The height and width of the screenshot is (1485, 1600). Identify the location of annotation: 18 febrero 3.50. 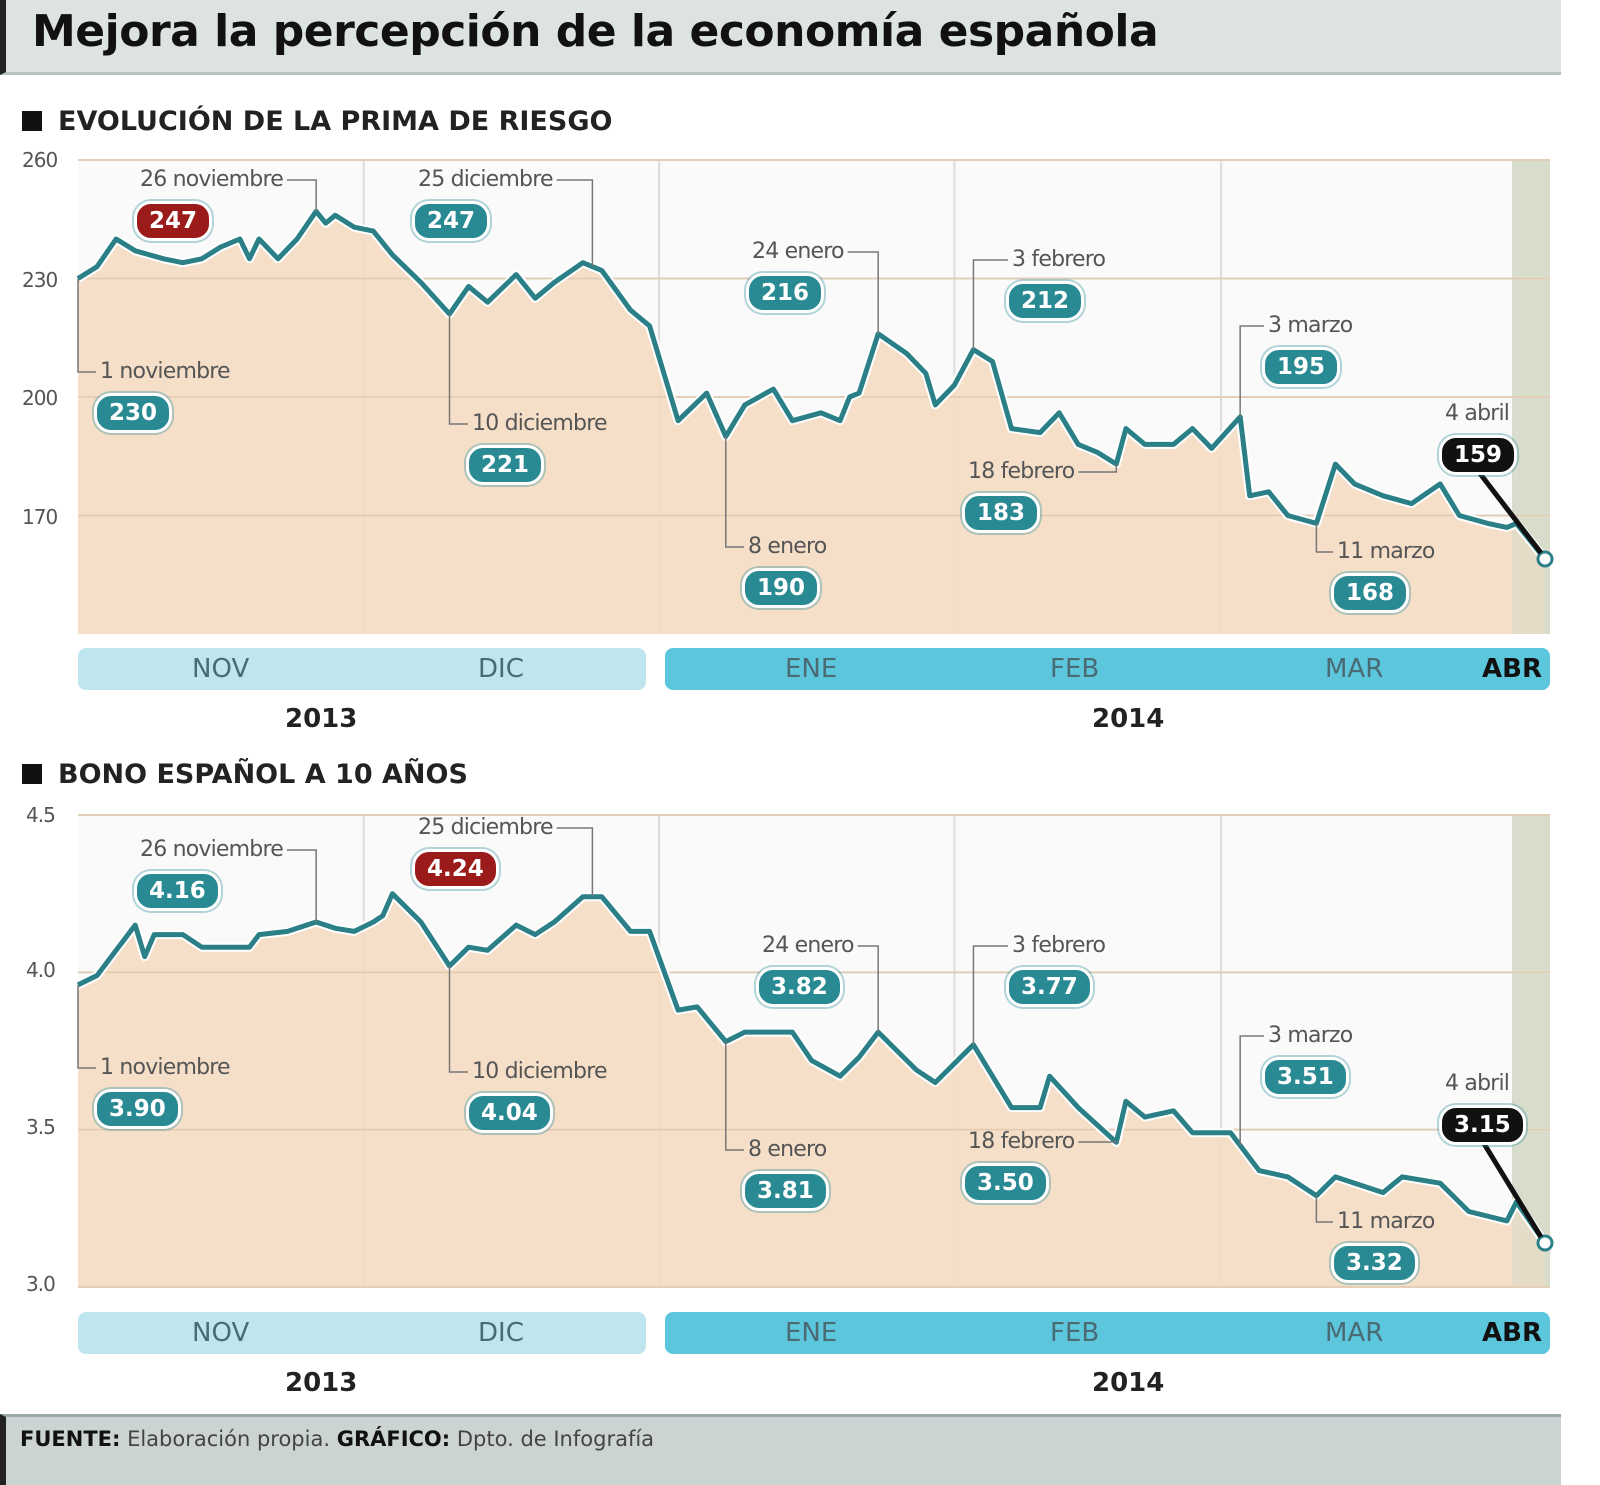
(1018, 1166).